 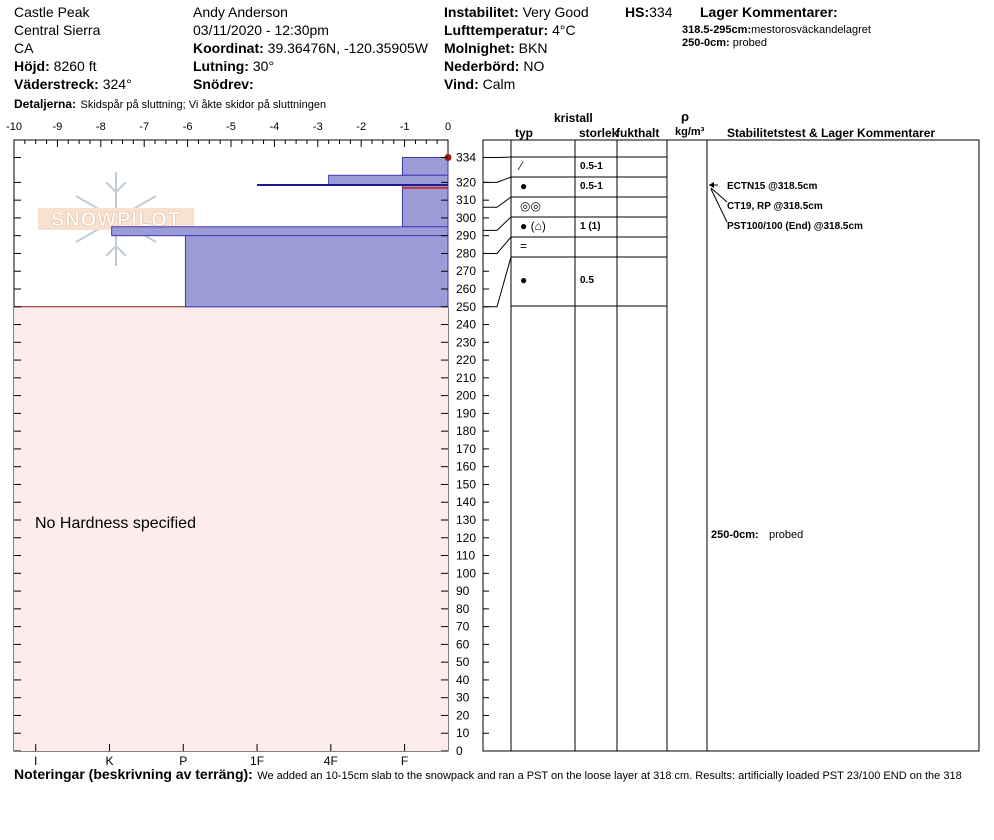 What do you see at coordinates (466, 200) in the screenshot?
I see `y-tick-label-31: 310` at bounding box center [466, 200].